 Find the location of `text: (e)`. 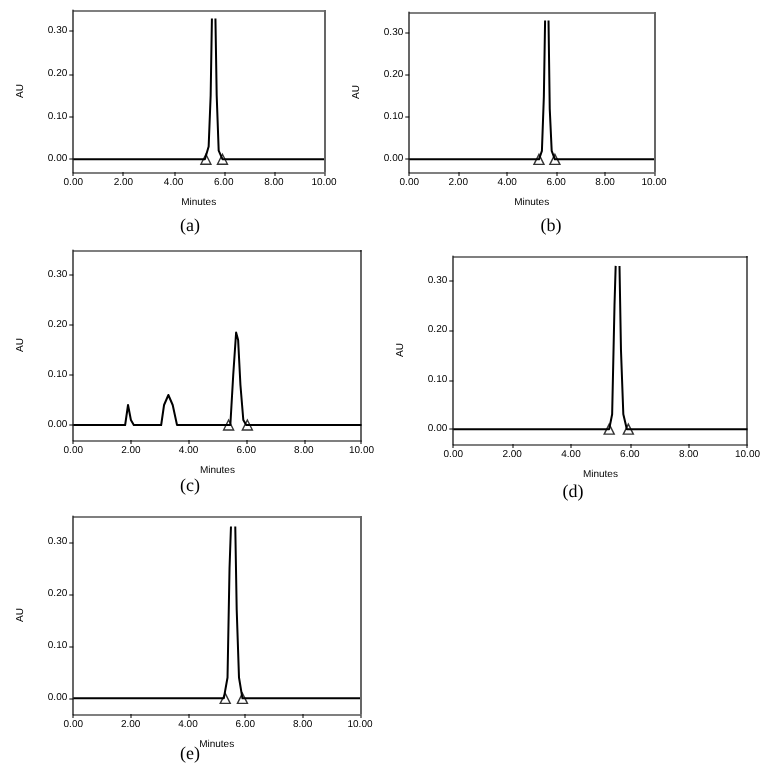

text: (e) is located at coordinates (190, 753).